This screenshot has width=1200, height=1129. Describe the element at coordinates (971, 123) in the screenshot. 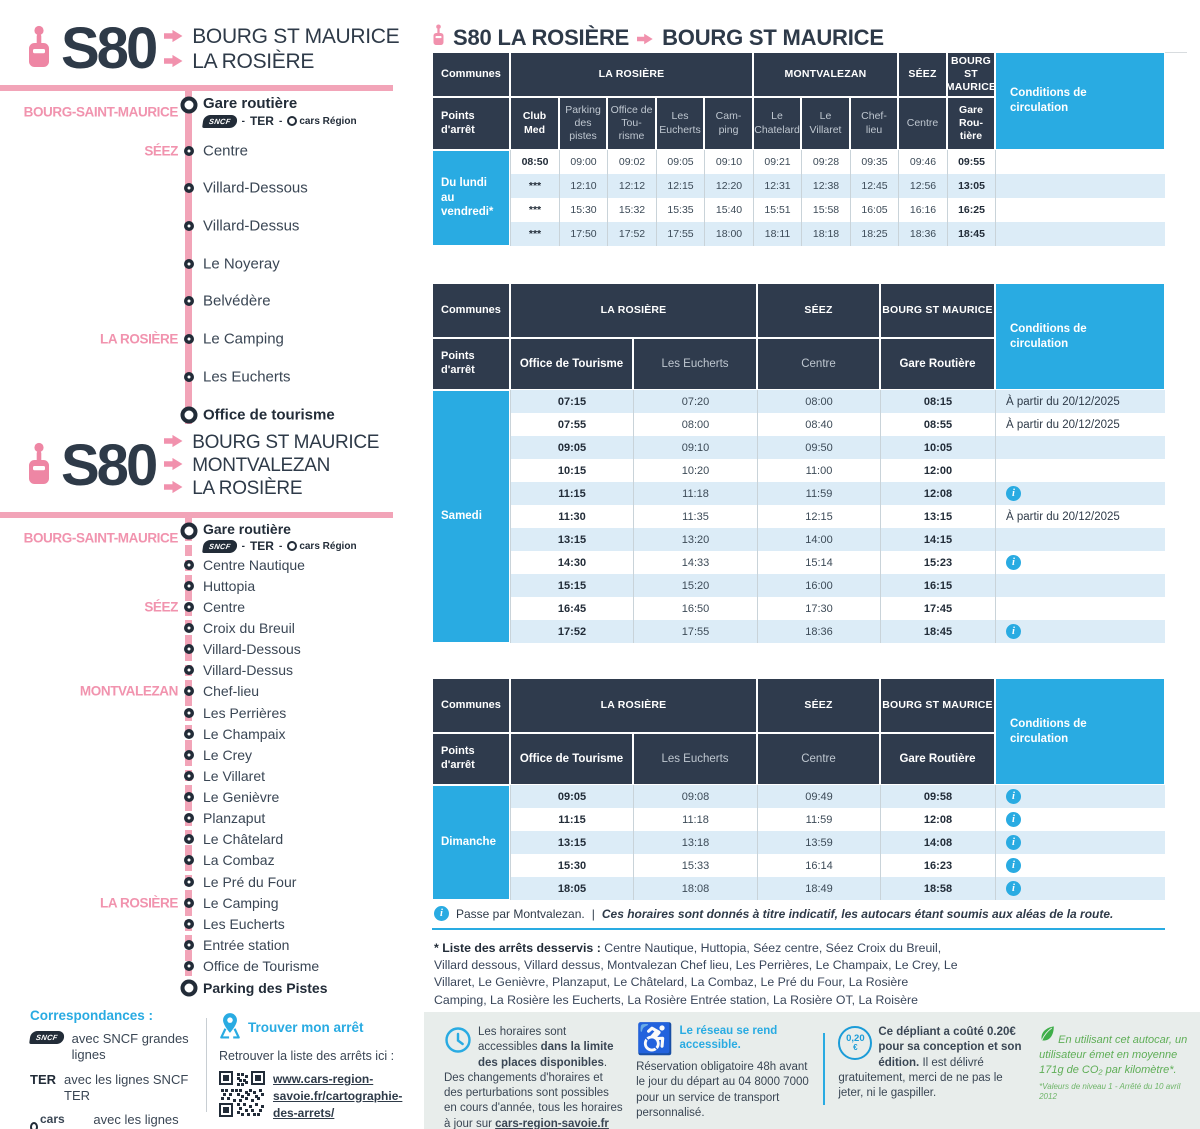

I see `stop-header-cell: Gare Rou-tière` at that location.